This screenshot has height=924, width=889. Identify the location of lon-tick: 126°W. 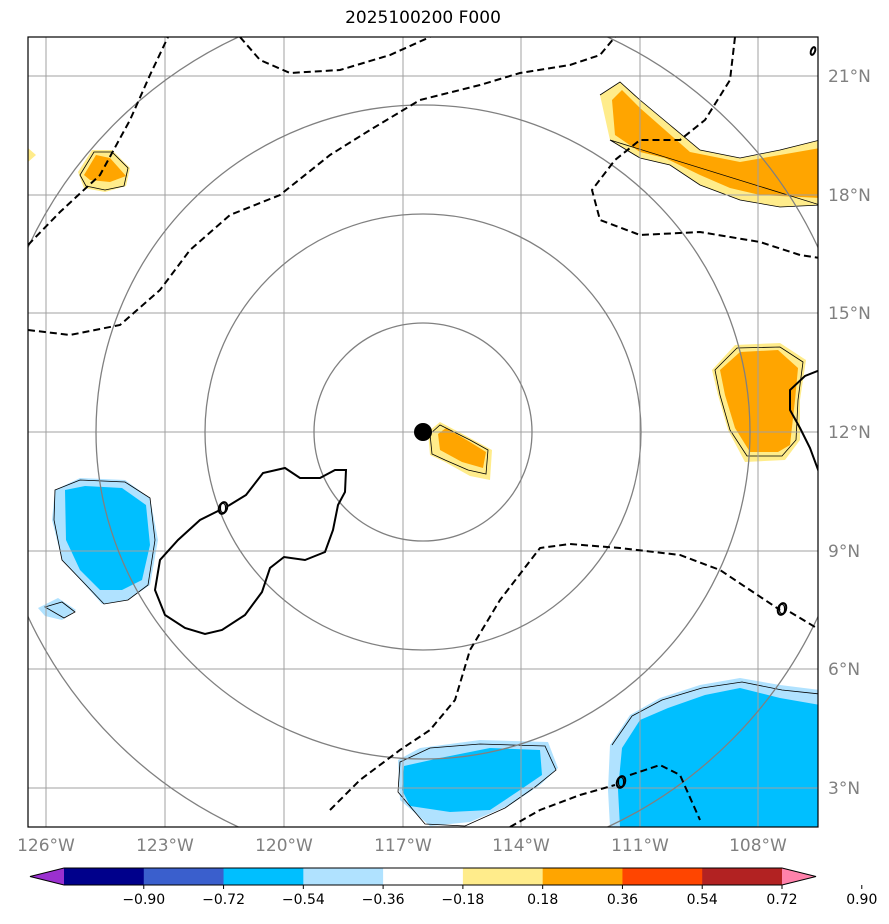
(46, 846).